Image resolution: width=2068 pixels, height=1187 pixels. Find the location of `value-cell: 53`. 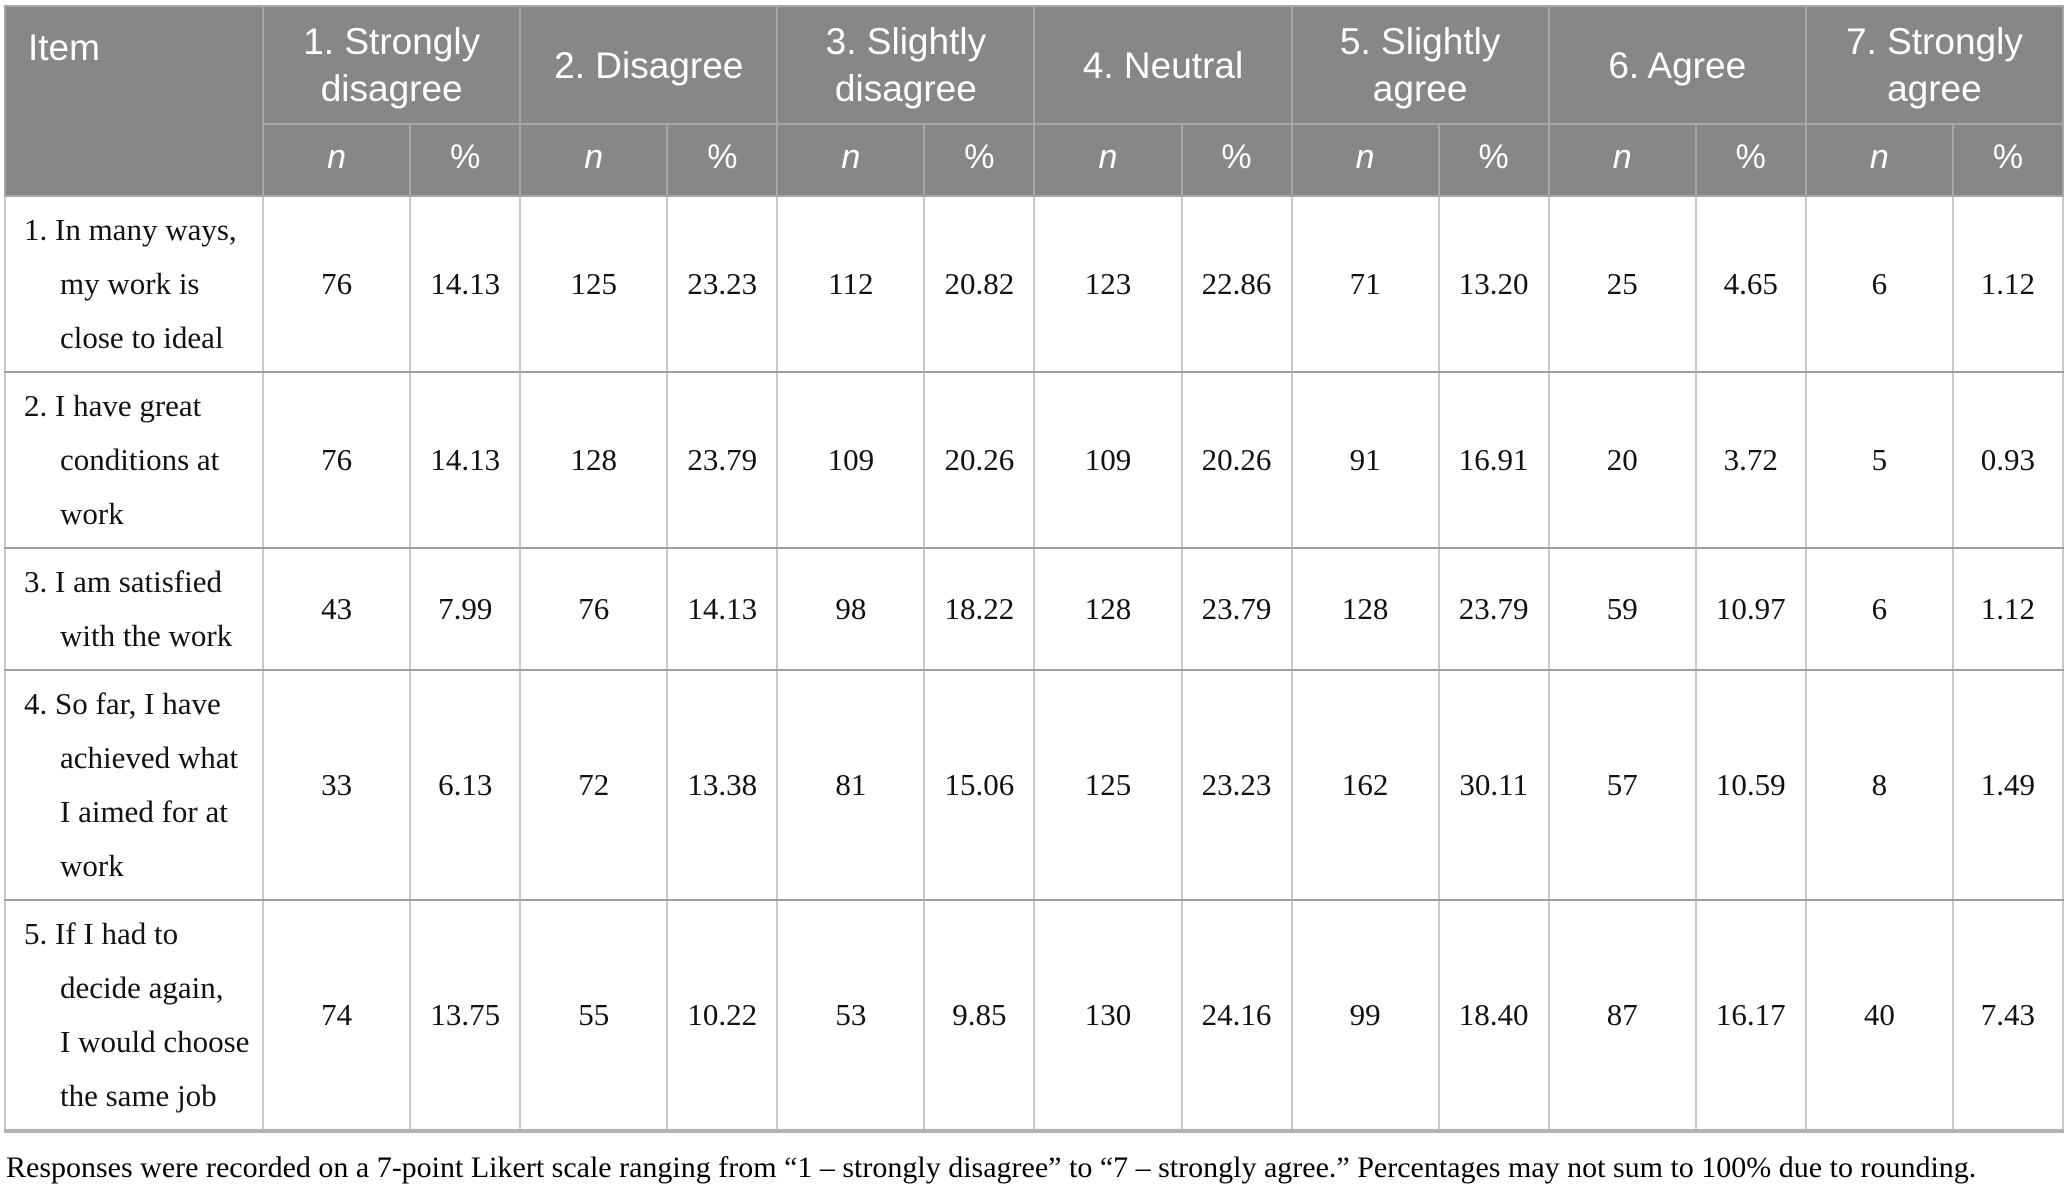

value-cell: 53 is located at coordinates (851, 1016).